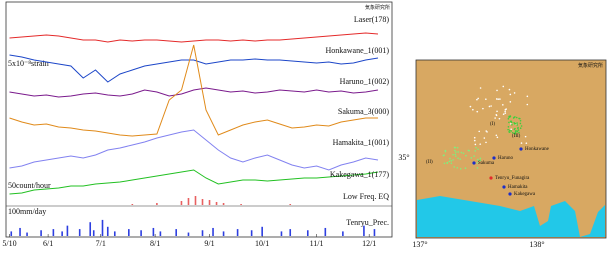 This screenshot has width=610, height=257. What do you see at coordinates (403, 157) in the screenshot?
I see `lat-label: 35°` at bounding box center [403, 157].